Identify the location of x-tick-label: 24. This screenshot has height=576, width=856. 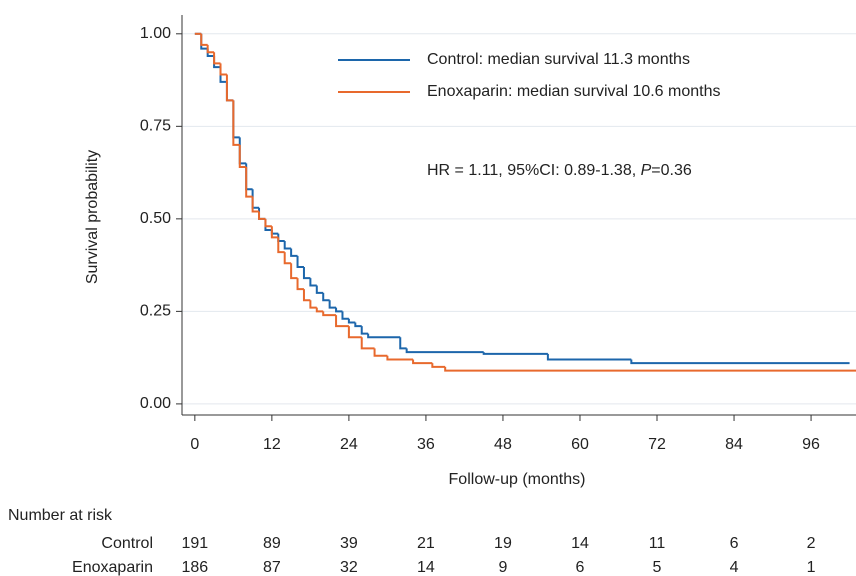
(349, 444).